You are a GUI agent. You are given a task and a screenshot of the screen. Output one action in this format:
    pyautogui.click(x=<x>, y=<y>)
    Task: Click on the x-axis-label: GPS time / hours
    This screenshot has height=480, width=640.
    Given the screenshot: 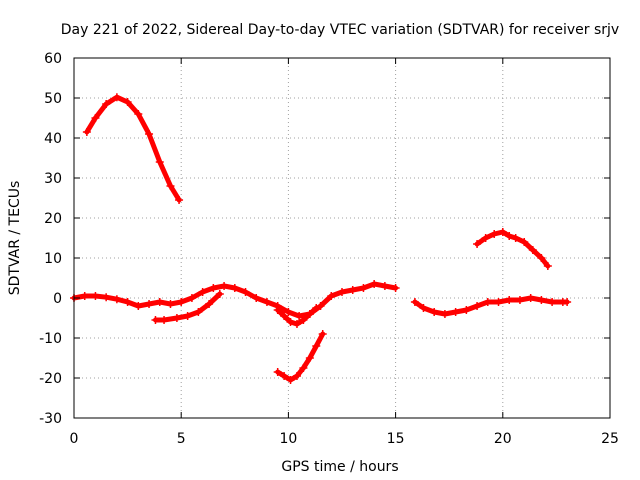 What is the action you would take?
    pyautogui.click(x=339, y=467)
    